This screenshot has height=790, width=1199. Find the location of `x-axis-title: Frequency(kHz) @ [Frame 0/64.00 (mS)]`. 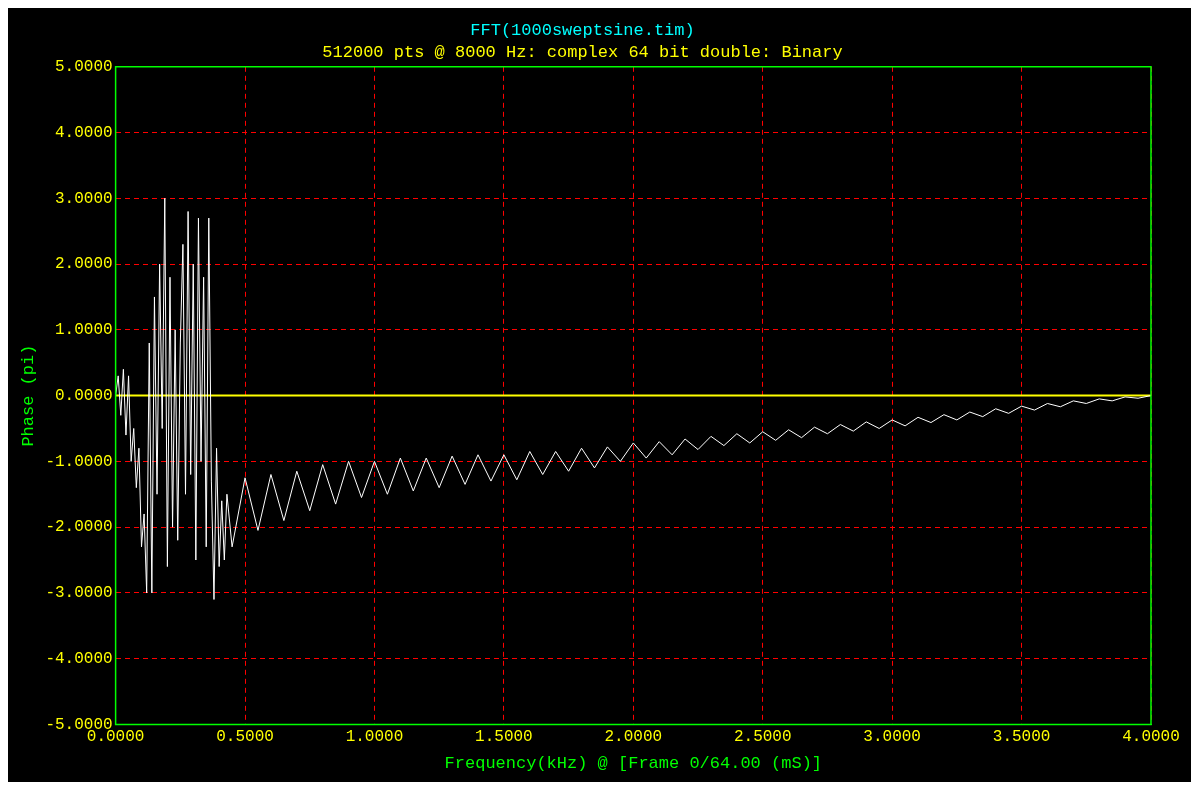

x-axis-title: Frequency(kHz) @ [Frame 0/64.00 (mS)] is located at coordinates (633, 764).